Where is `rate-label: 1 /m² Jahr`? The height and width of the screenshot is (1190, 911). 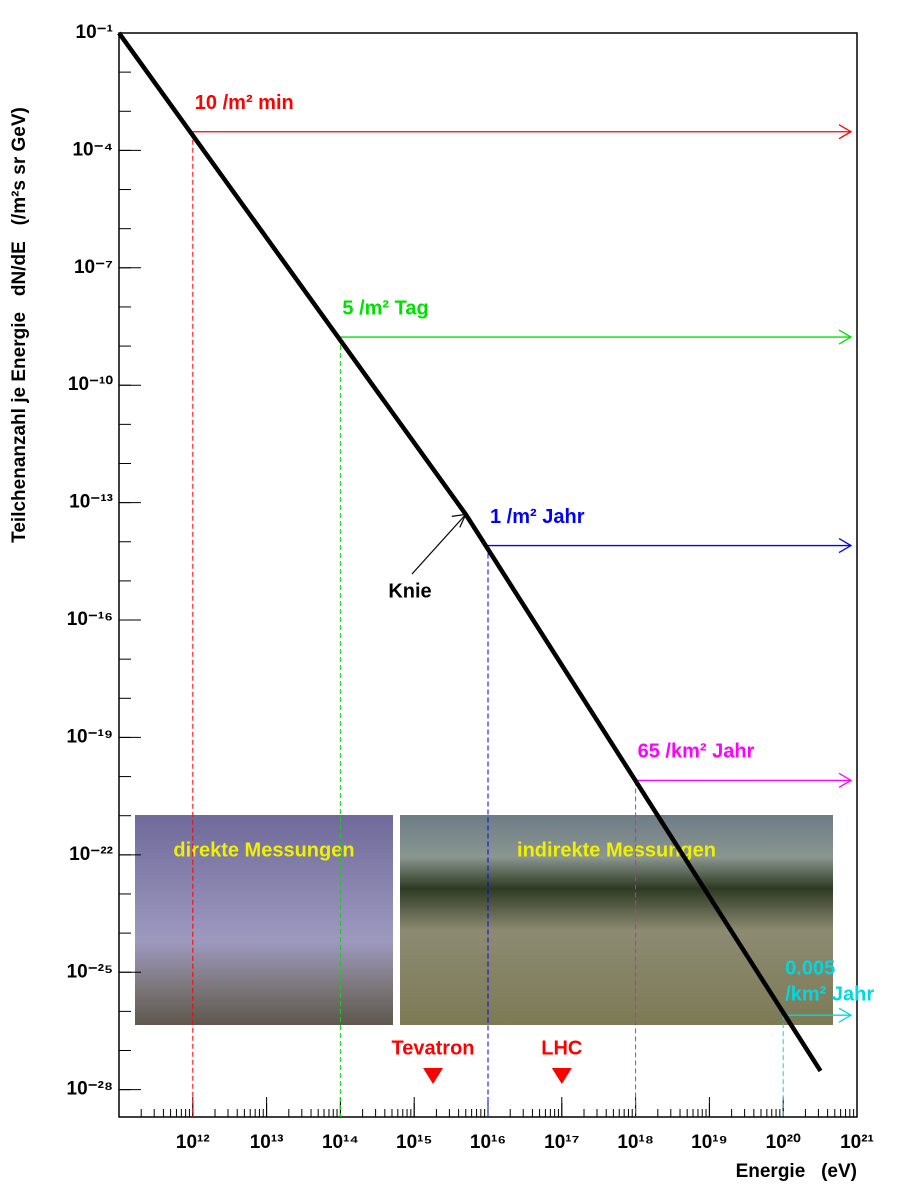
rate-label: 1 /m² Jahr is located at coordinates (537, 517).